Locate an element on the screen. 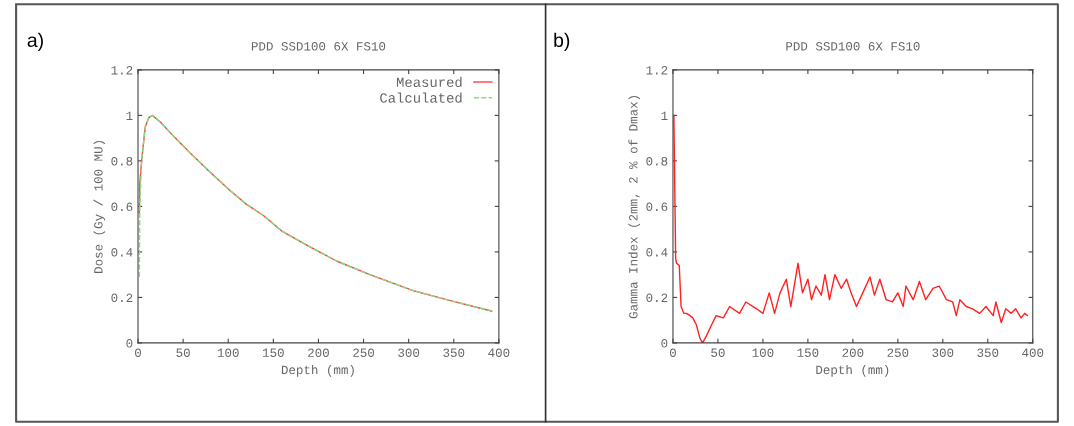  text: a) is located at coordinates (35, 41).